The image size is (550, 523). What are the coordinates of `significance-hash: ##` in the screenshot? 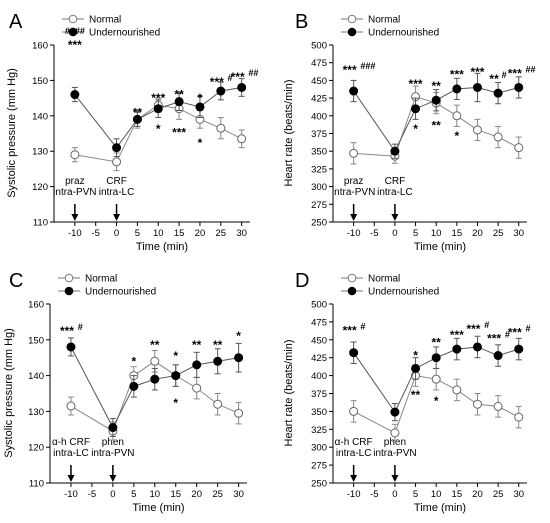 It's located at (253, 73).